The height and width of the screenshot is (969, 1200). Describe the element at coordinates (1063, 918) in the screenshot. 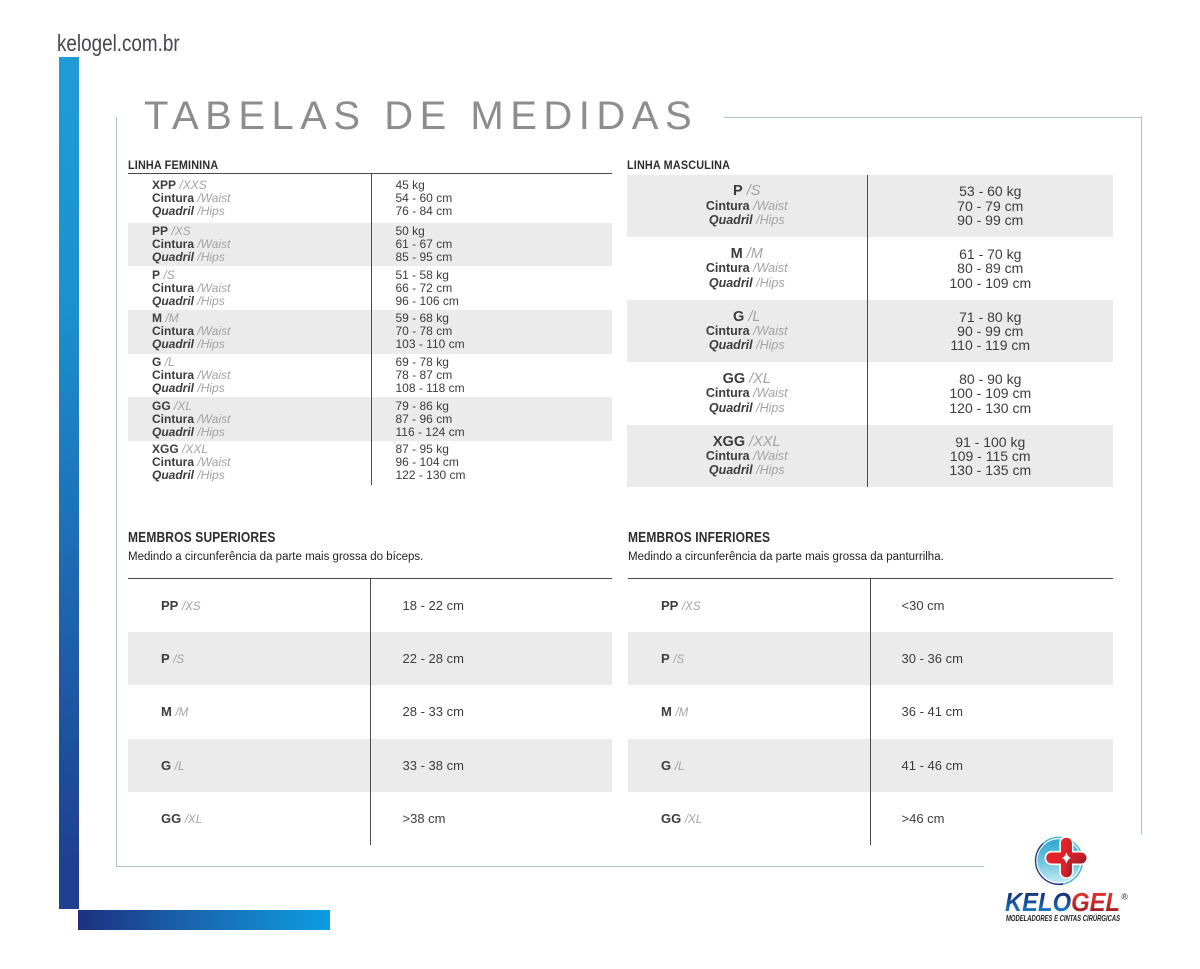

I see `svg-text:MODELADORES E CINTAS CIRÚRGICA: MODELADORES E CINTAS CIRÚRGICAS` at that location.